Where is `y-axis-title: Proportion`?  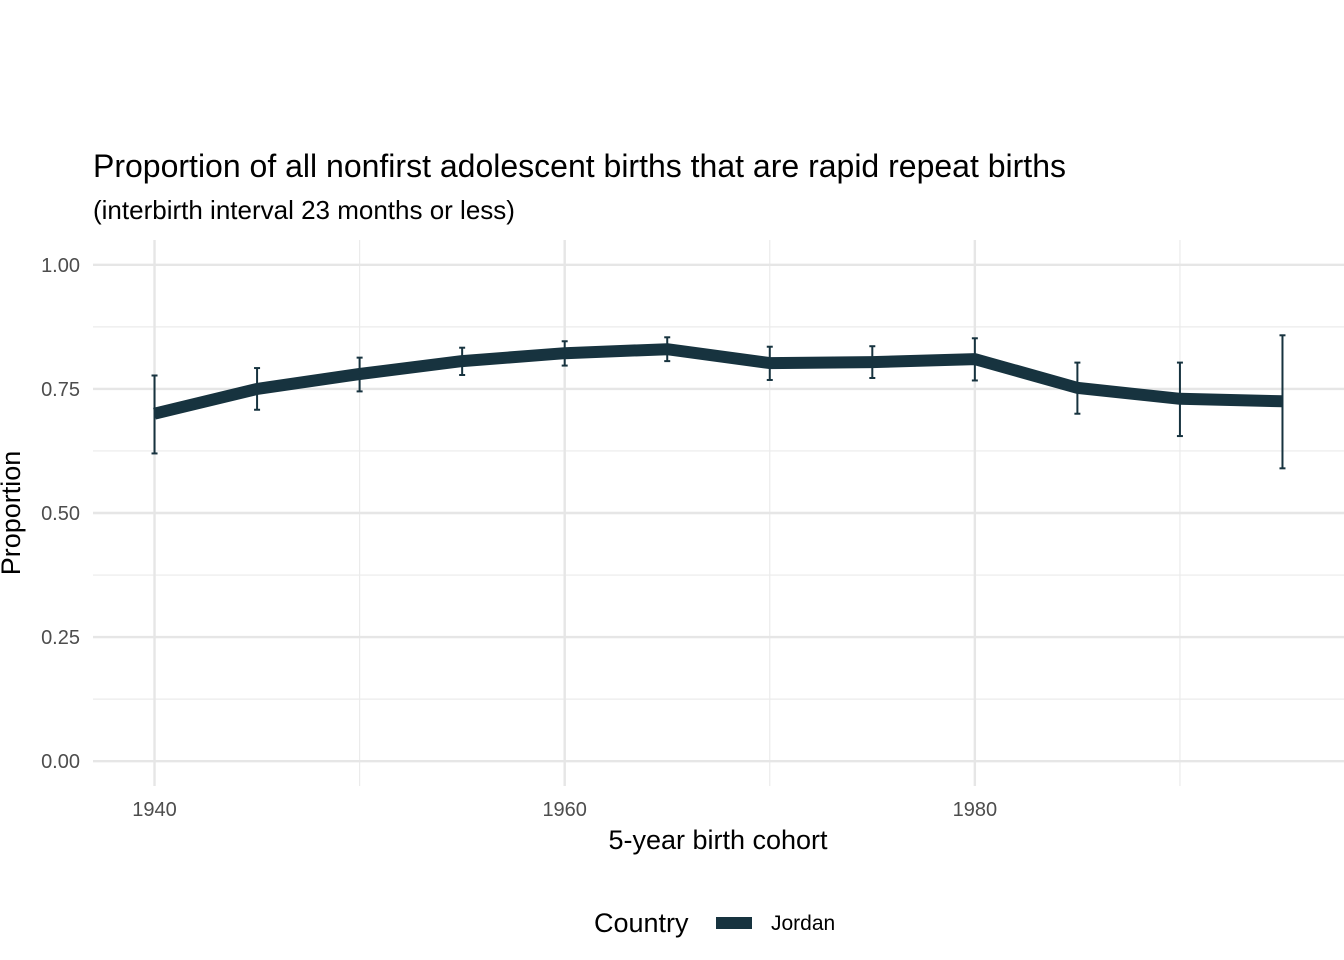 y-axis-title: Proportion is located at coordinates (13, 513).